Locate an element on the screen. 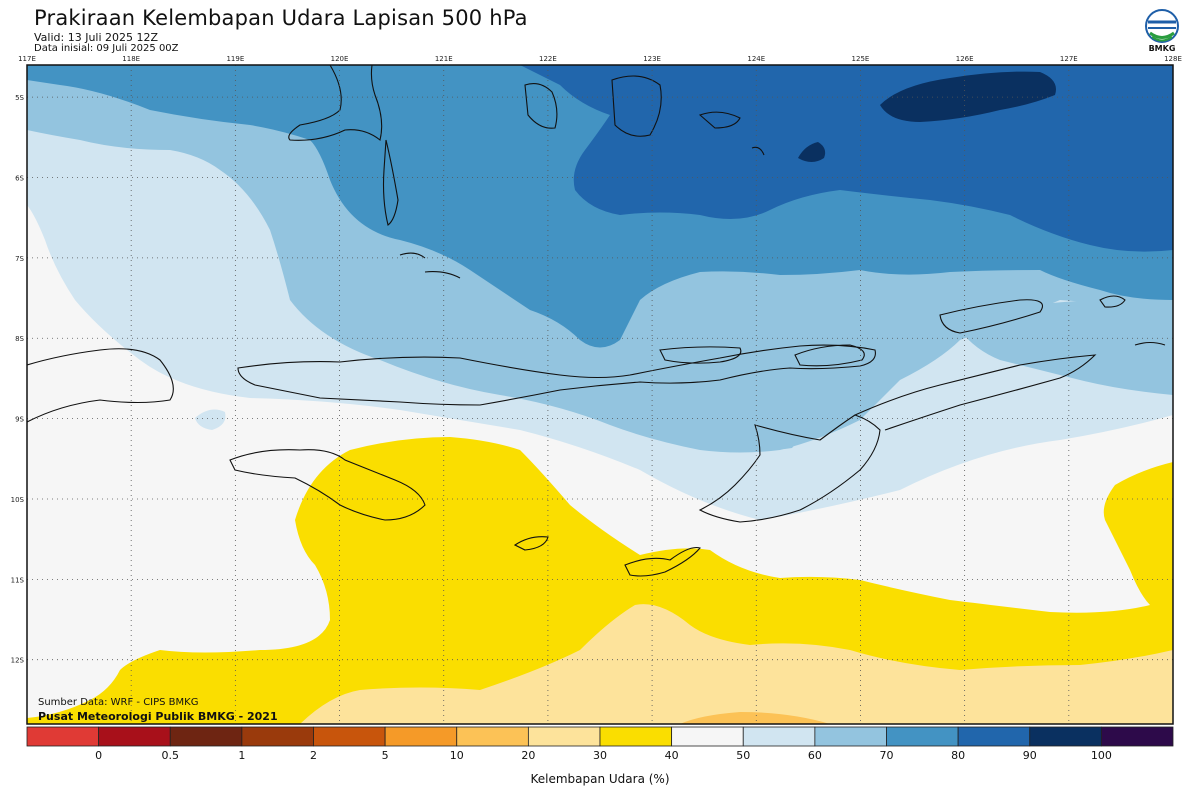 This screenshot has height=800, width=1200. lon-tick-label: 127E is located at coordinates (1069, 59).